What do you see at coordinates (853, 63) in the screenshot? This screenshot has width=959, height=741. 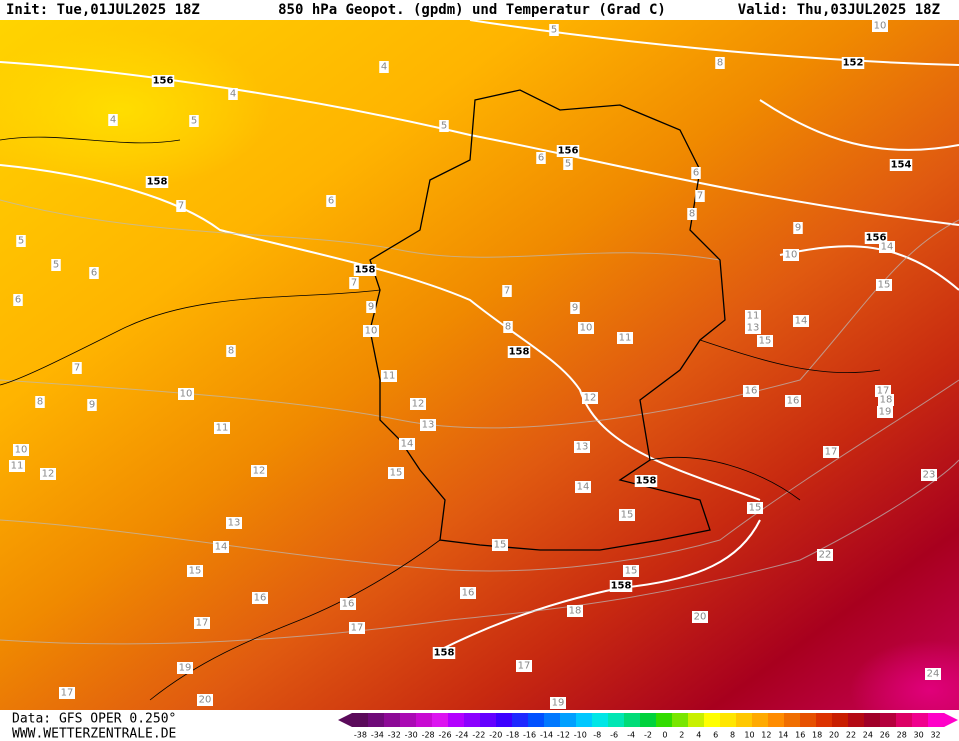 I see `geopotential-label: 152` at bounding box center [853, 63].